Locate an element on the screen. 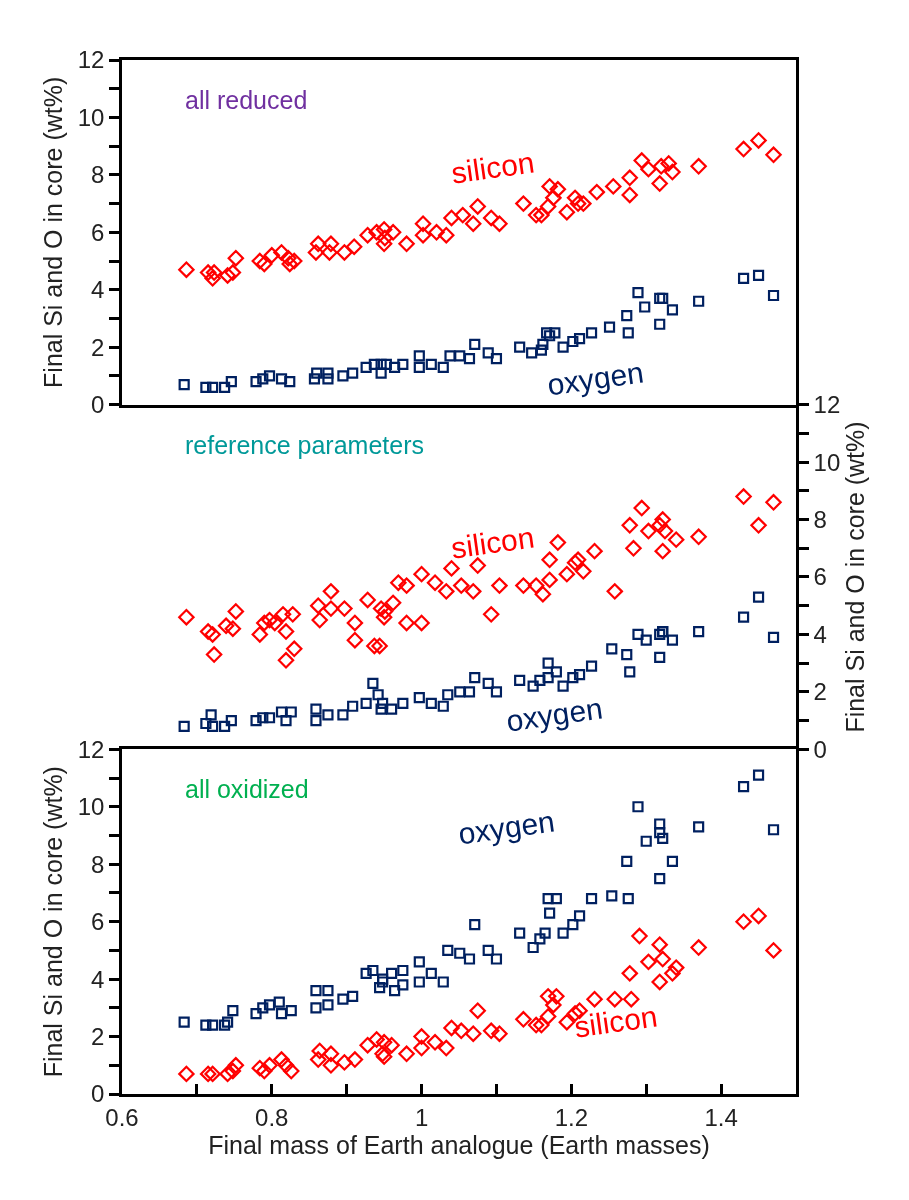 The width and height of the screenshot is (909, 1200). y2-axis-title: Final Si and O in core (wt%) is located at coordinates (855, 577).